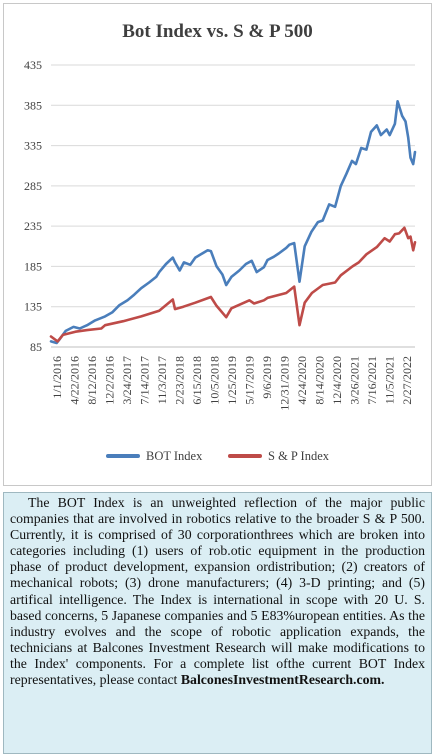 Image resolution: width=436 pixels, height=756 pixels. Describe the element at coordinates (355, 380) in the screenshot. I see `x-tick-label: 3/26/2021` at that location.